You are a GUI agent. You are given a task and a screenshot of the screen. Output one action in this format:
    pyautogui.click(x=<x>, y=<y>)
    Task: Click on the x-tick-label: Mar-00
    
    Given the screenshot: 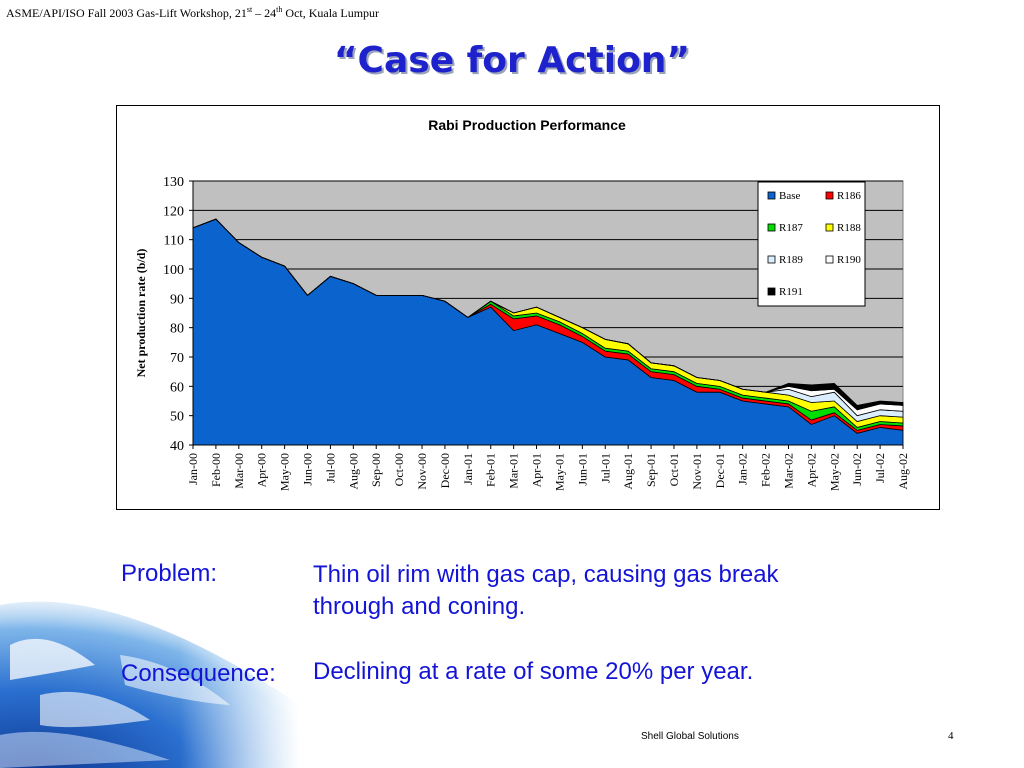 What is the action you would take?
    pyautogui.click(x=239, y=471)
    